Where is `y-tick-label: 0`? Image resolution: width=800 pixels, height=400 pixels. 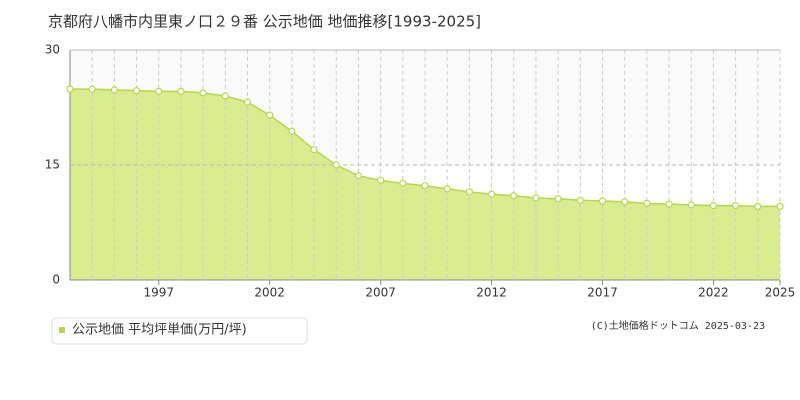 y-tick-label: 0 is located at coordinates (56, 280).